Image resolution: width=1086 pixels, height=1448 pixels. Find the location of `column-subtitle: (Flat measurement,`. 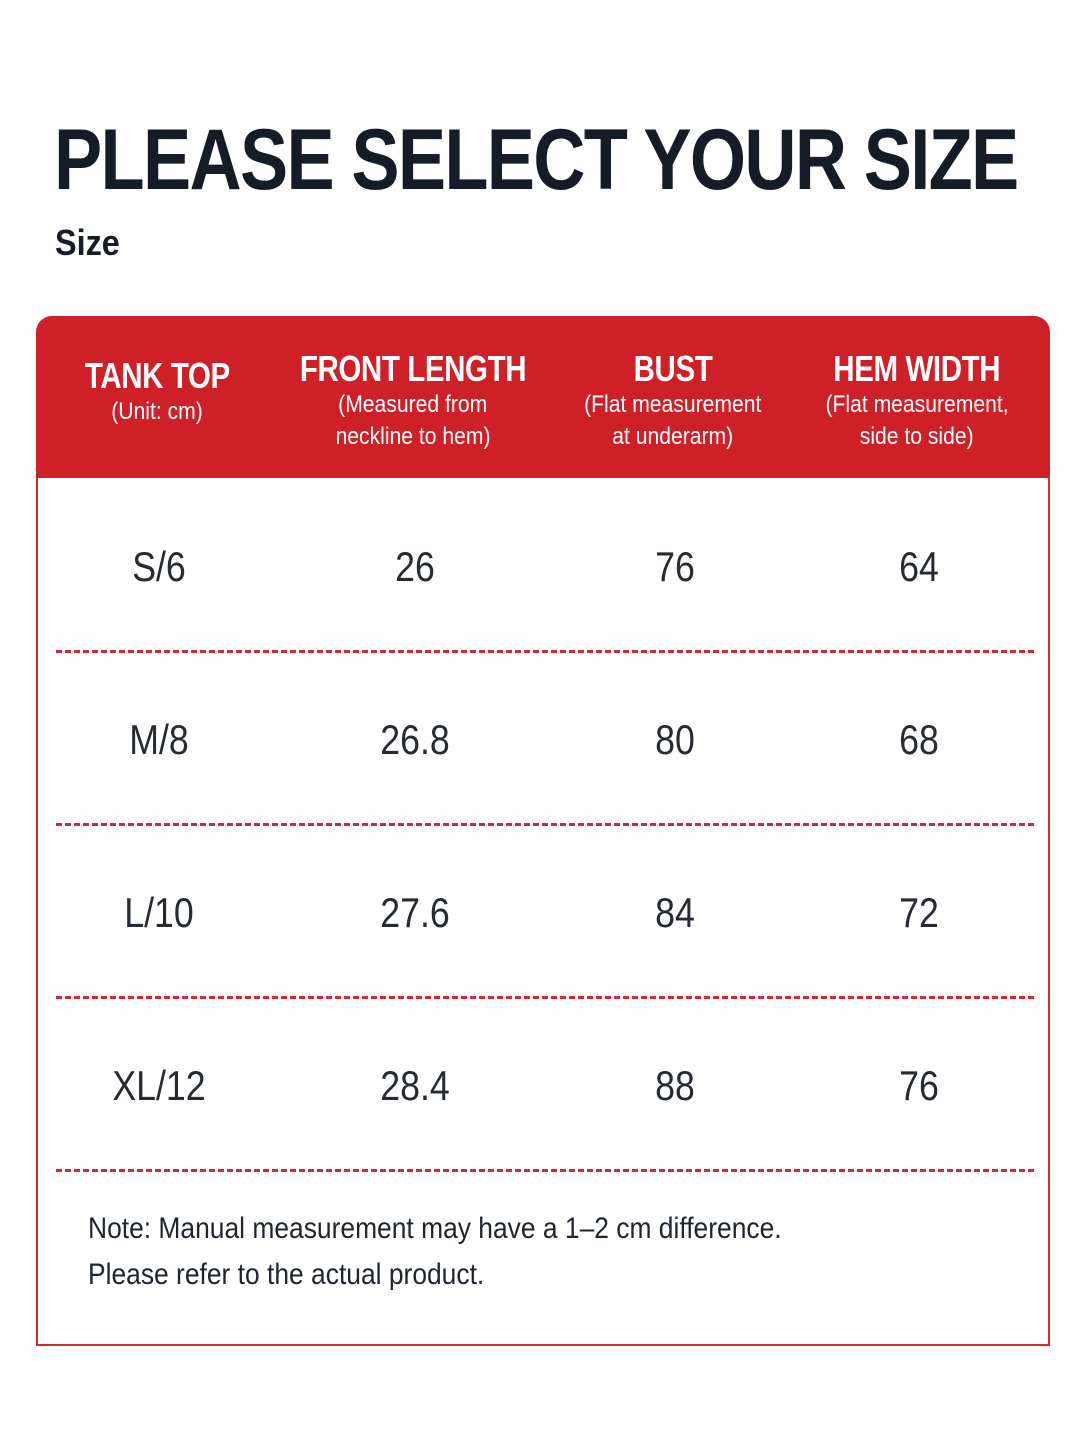

column-subtitle: (Flat measurement, is located at coordinates (917, 404).